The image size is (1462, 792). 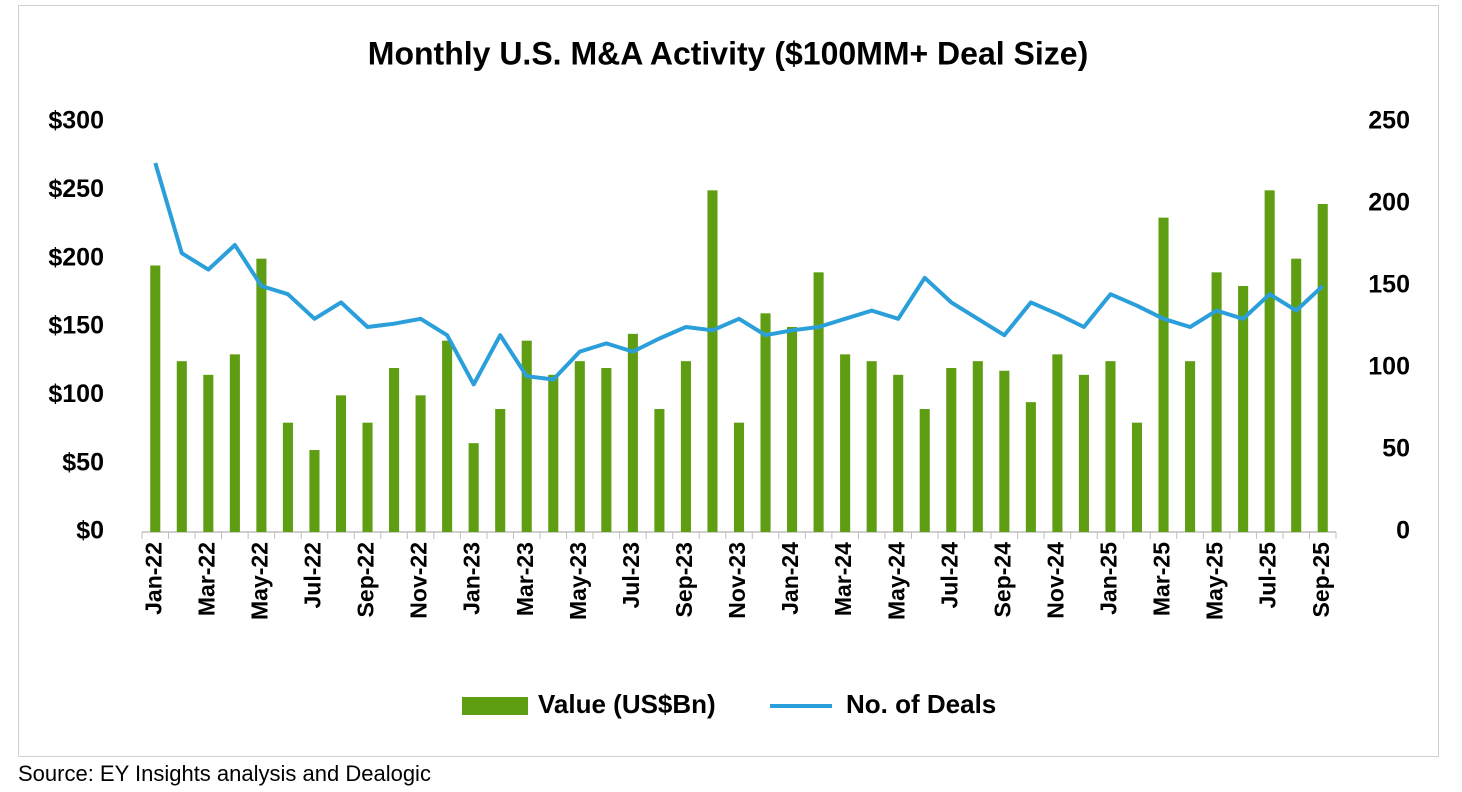 What do you see at coordinates (83, 462) in the screenshot?
I see `y-tick-label: $50` at bounding box center [83, 462].